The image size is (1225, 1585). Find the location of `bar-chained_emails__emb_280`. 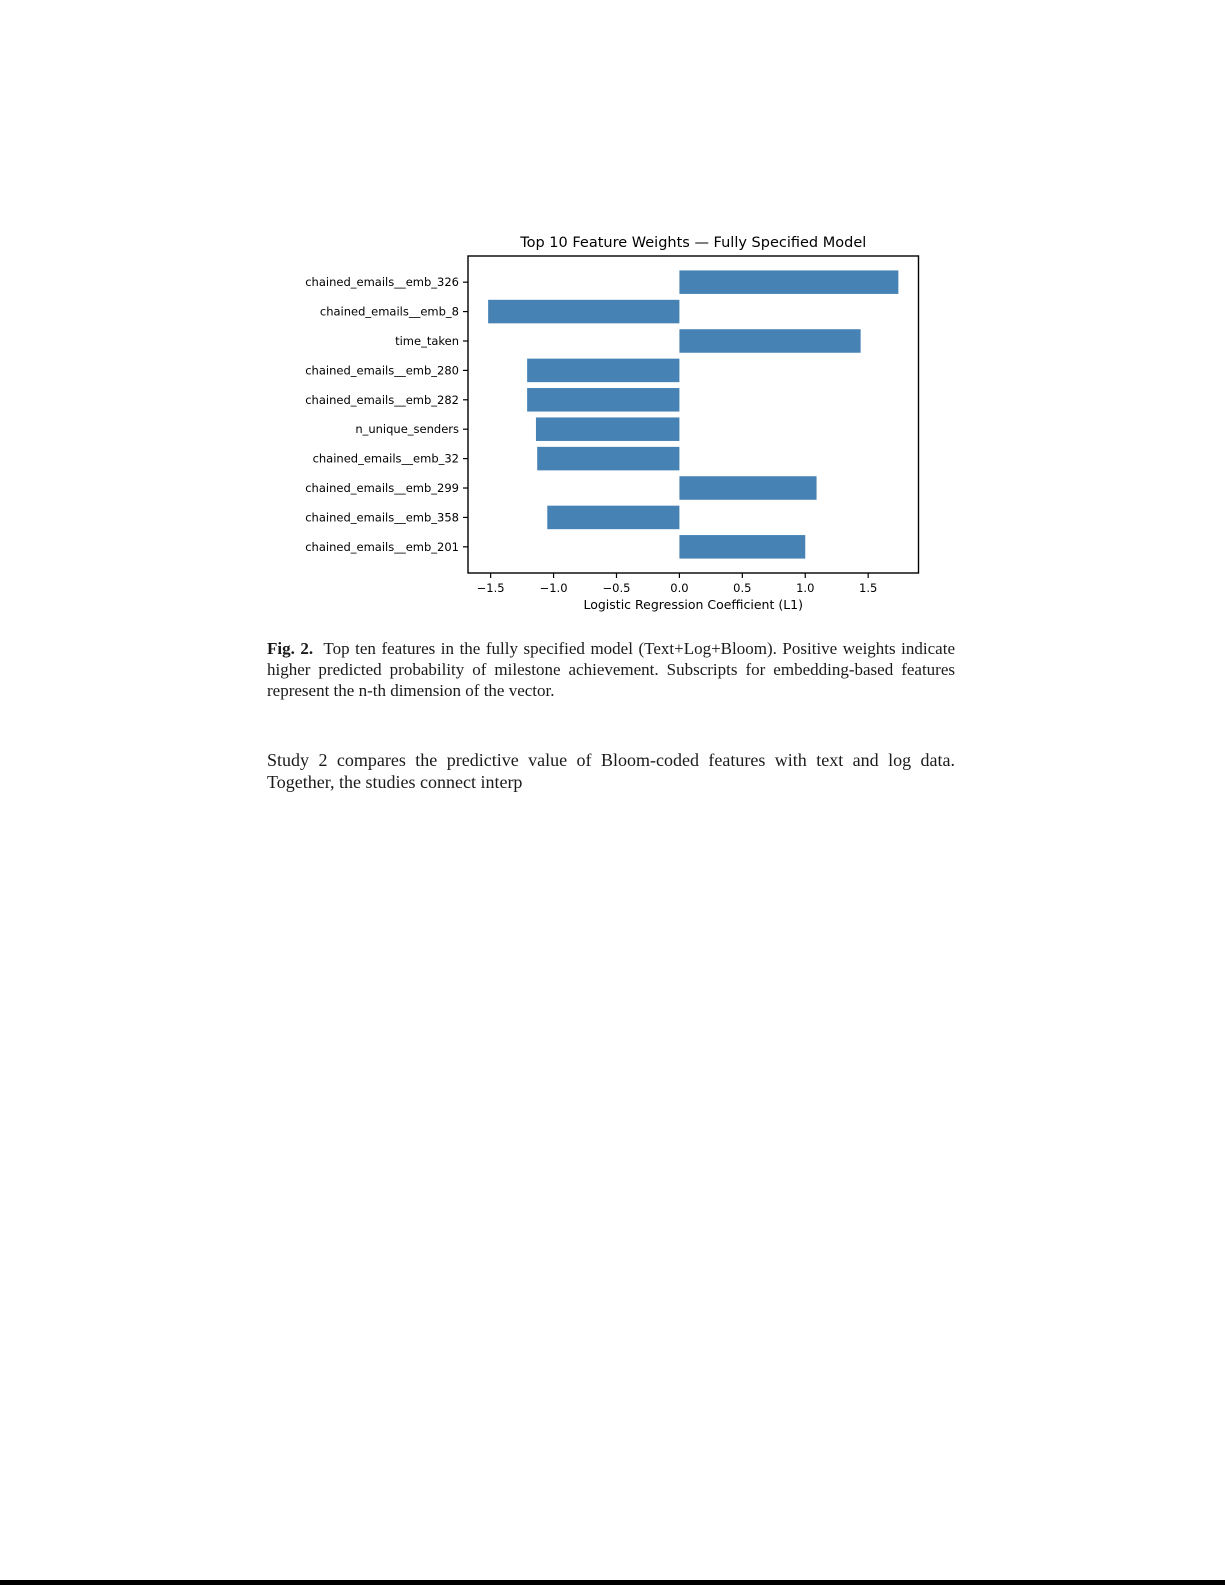

bar-chained_emails__emb_280 is located at coordinates (603, 370).